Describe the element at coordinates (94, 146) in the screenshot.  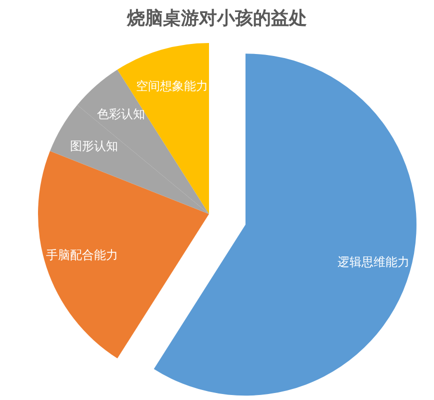
I see `slice-label: 图形认知` at that location.